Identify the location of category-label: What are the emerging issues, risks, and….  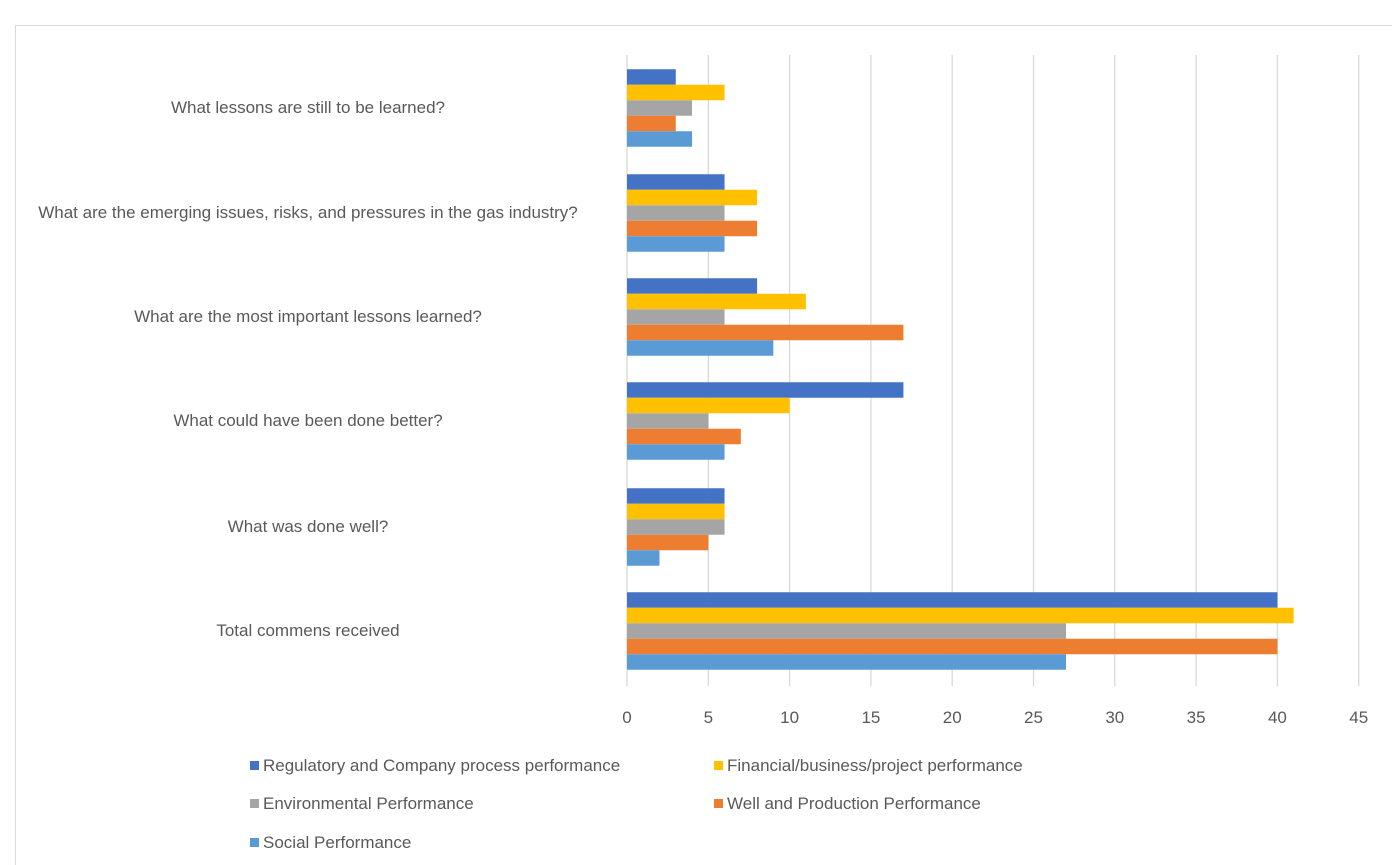
(308, 212).